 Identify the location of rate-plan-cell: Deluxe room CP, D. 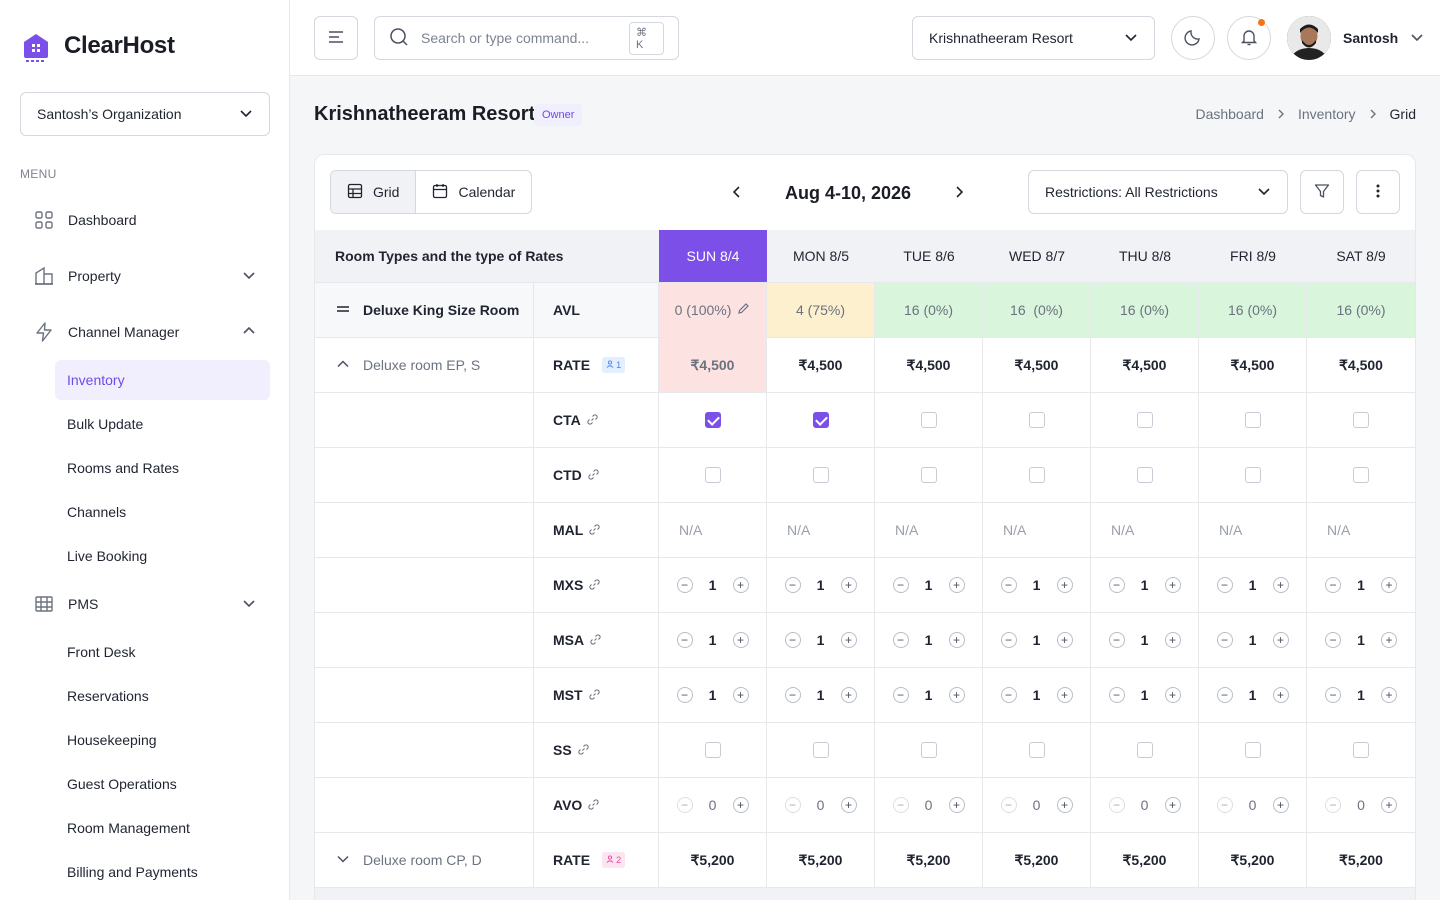
(424, 860).